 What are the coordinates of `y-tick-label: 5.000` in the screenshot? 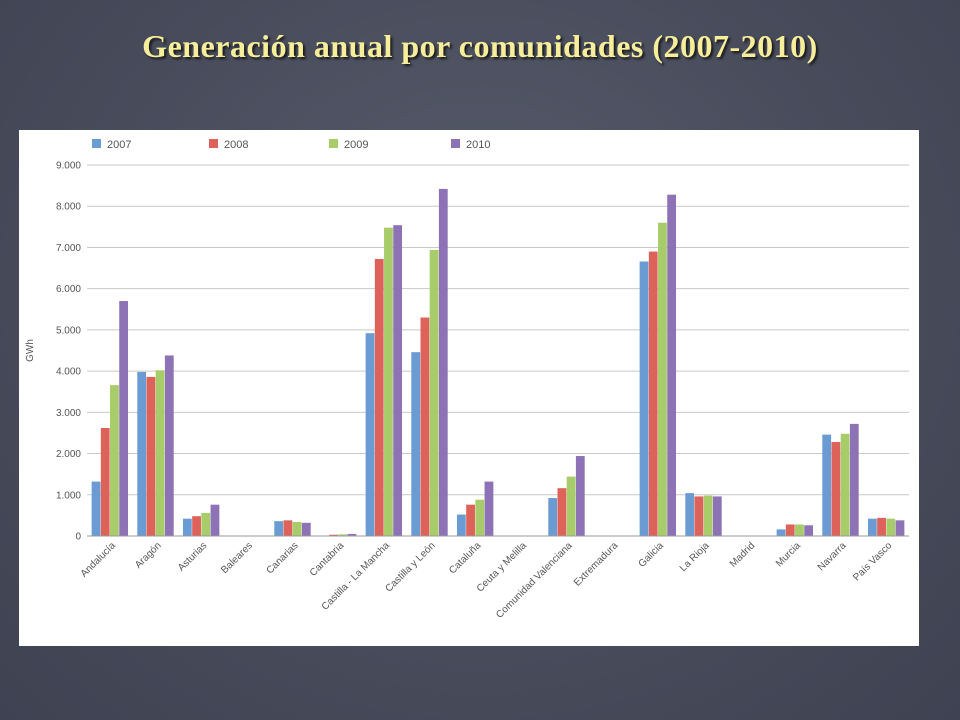 It's located at (68, 330).